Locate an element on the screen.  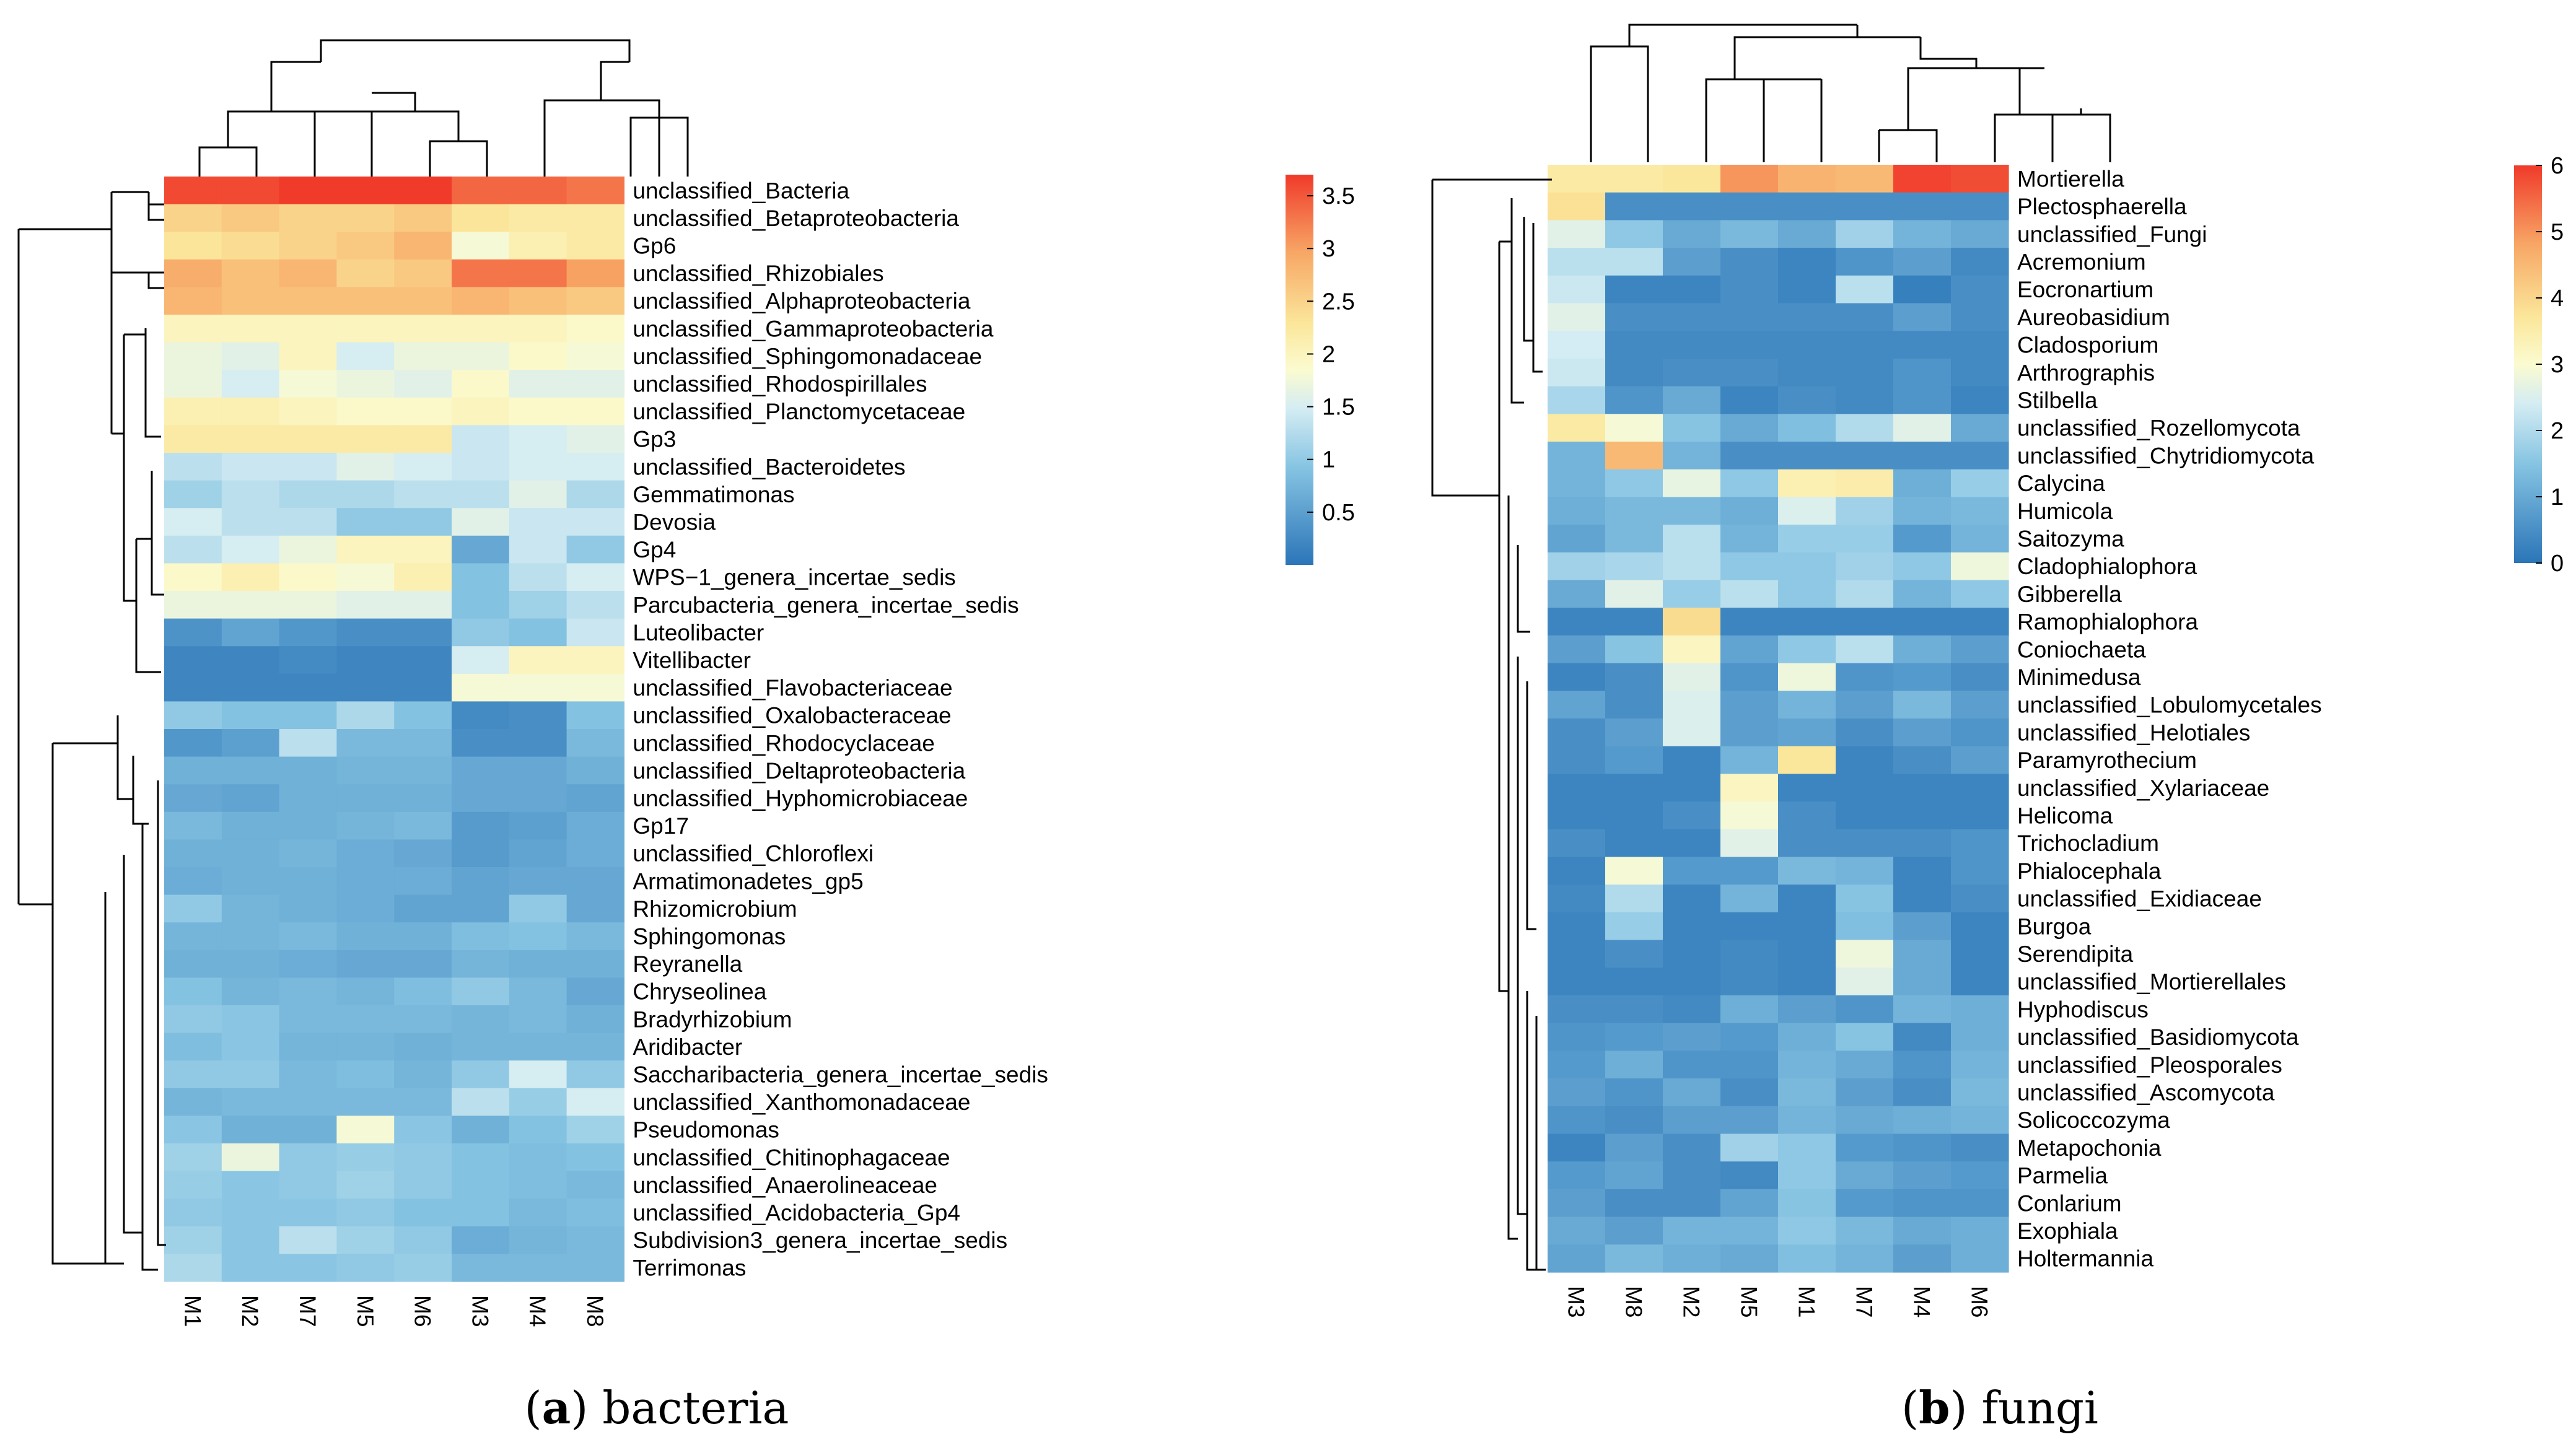
row-label: Gemmatimonas is located at coordinates (713, 494).